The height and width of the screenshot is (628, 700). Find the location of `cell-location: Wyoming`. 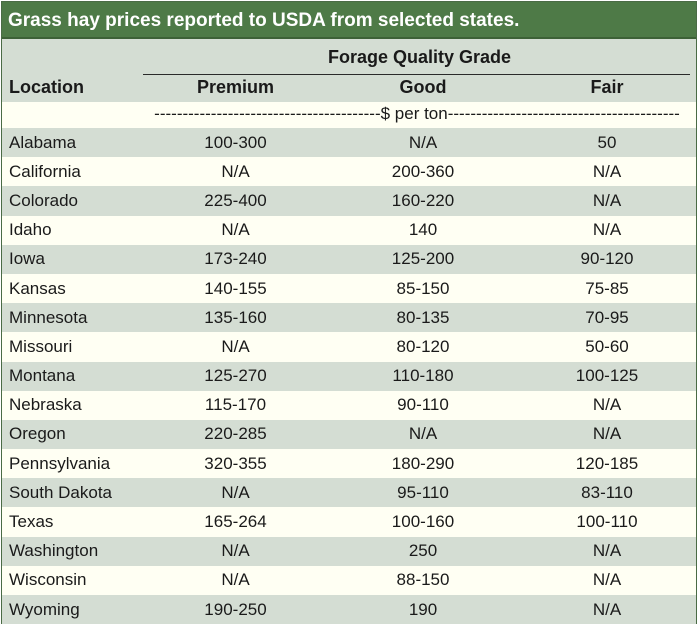

cell-location: Wyoming is located at coordinates (72, 610).